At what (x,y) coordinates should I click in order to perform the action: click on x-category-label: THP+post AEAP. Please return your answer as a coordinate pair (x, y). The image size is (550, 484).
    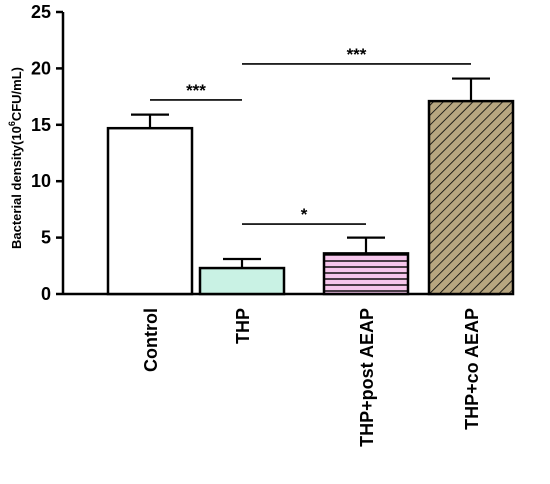
    Looking at the image, I should click on (367, 377).